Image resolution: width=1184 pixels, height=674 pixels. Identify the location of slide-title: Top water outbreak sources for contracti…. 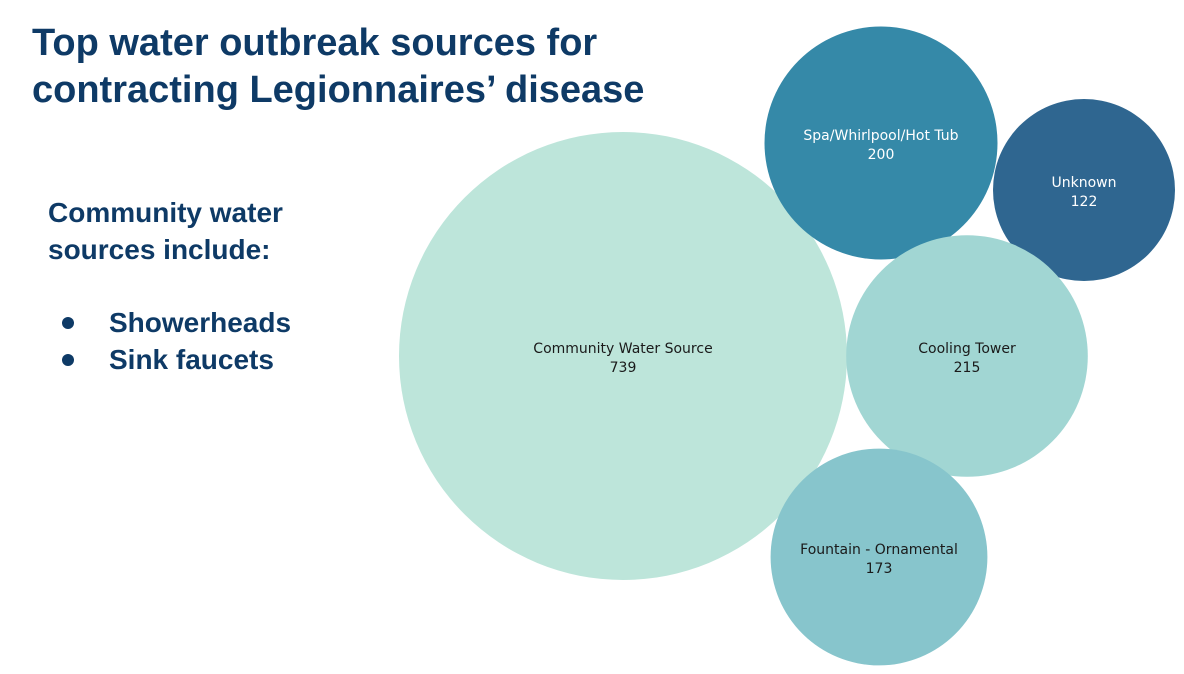
(338, 66).